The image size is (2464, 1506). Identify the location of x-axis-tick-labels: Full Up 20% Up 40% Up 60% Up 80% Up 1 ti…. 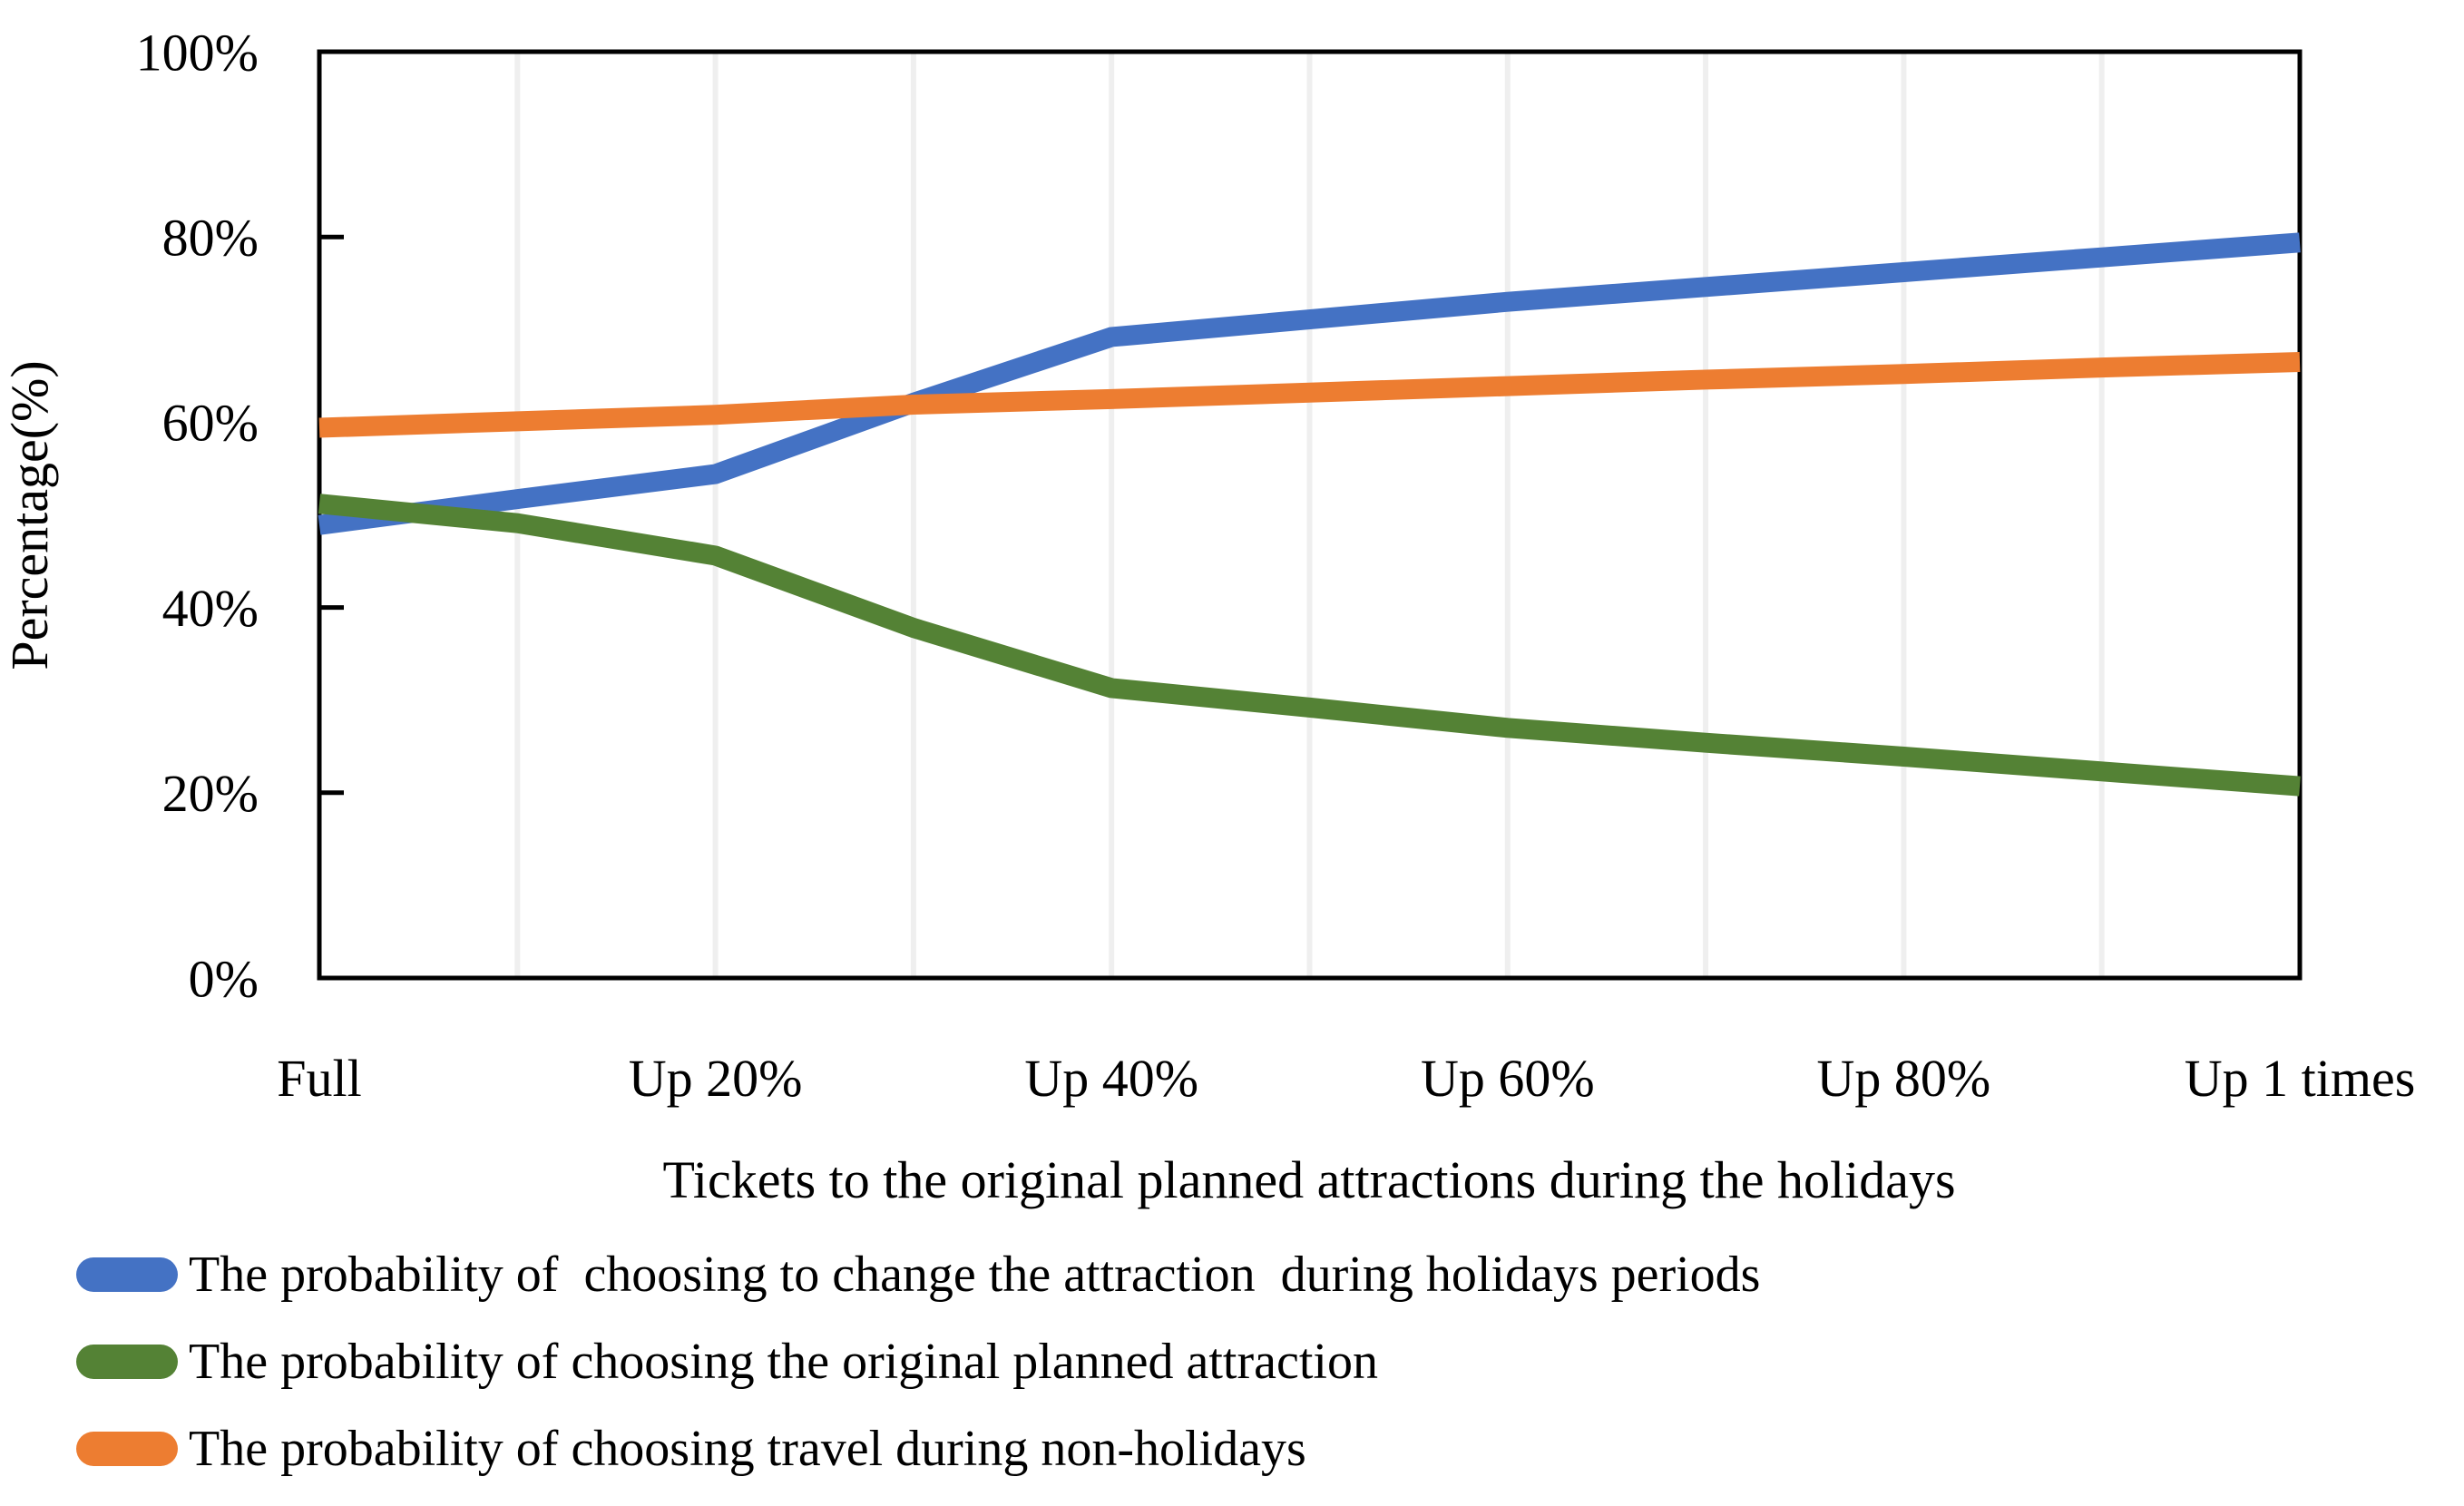
(1346, 1078).